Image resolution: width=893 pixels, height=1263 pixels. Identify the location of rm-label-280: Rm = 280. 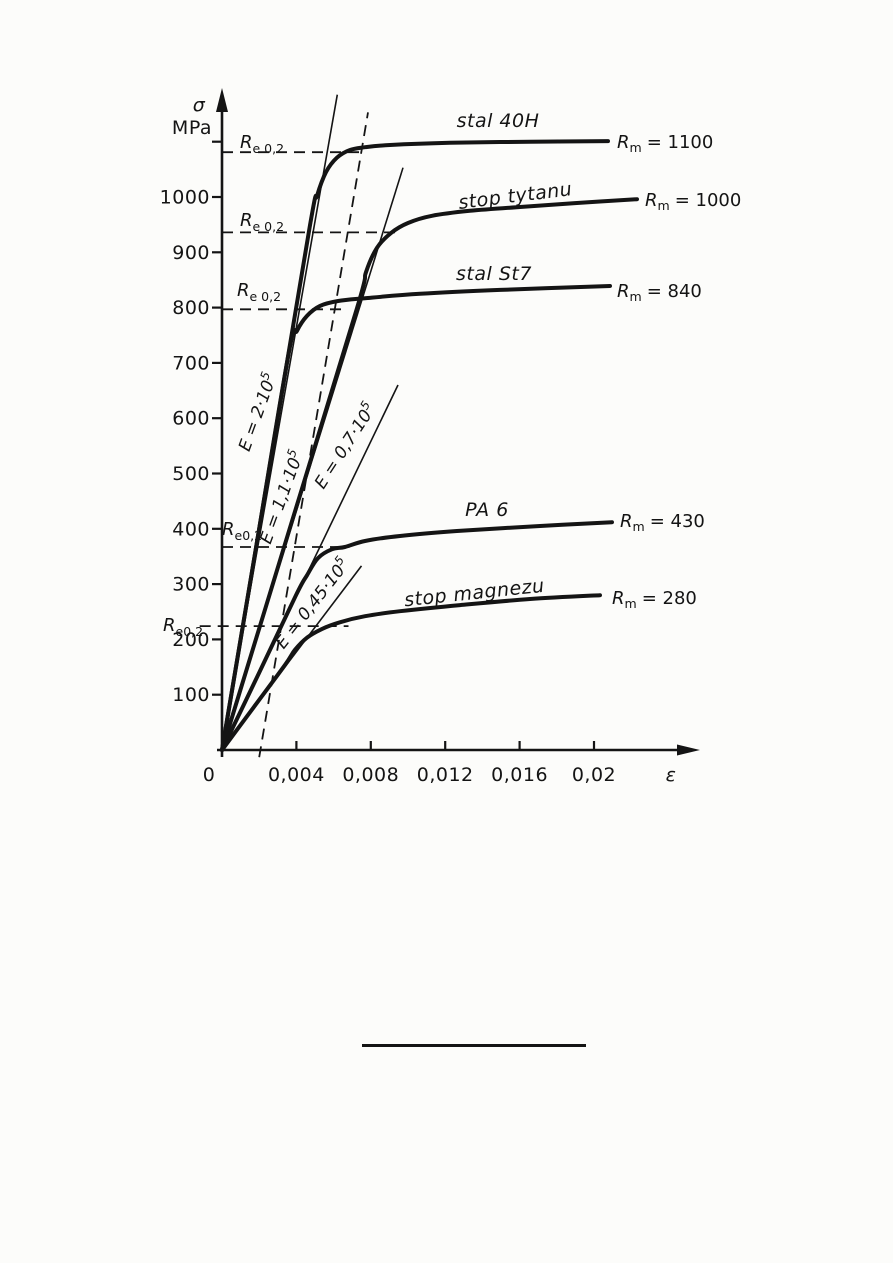
(654, 599).